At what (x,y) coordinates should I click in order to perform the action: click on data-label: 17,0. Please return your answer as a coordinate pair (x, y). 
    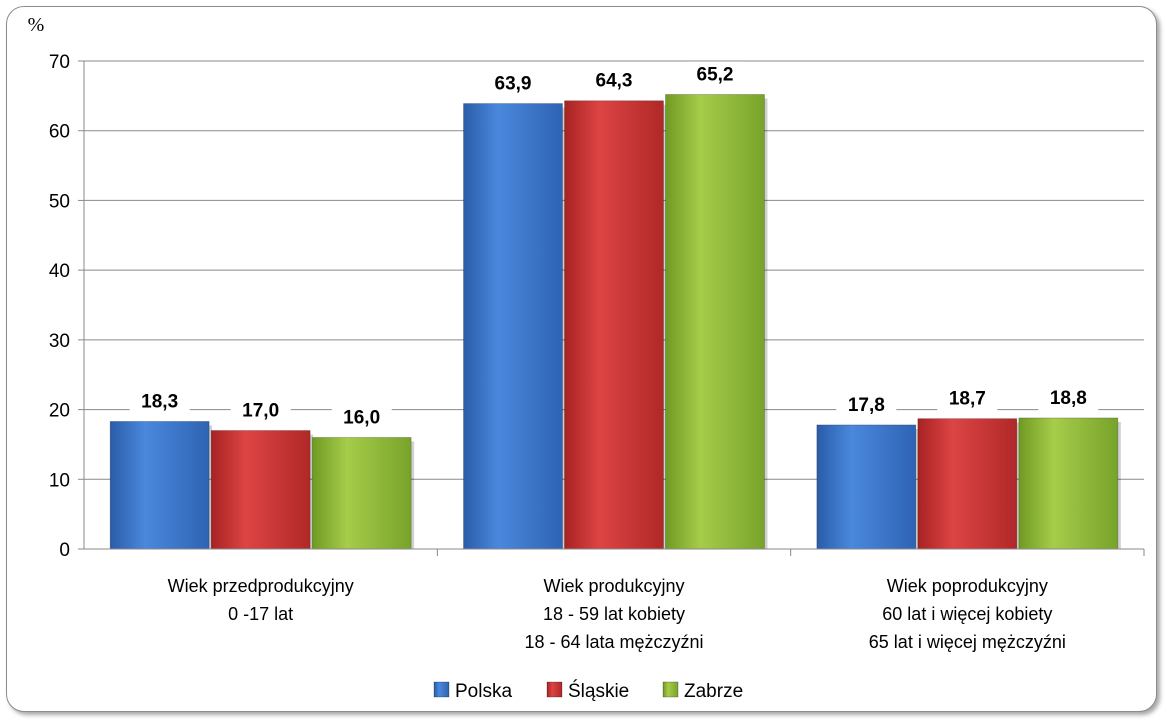
    Looking at the image, I should click on (260, 410).